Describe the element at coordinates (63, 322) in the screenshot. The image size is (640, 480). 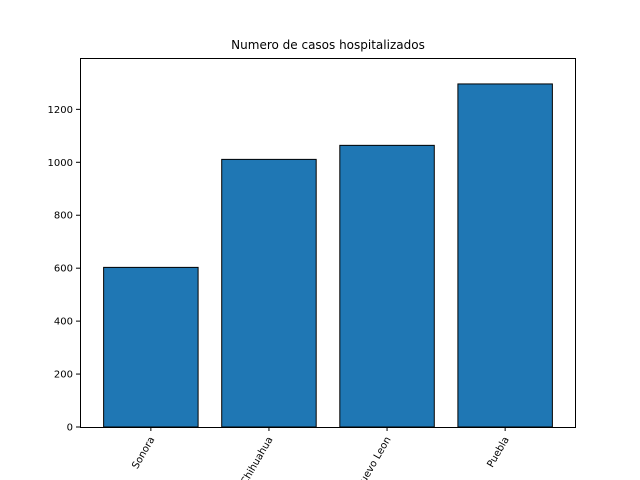
I see `y-tick-label: 400` at that location.